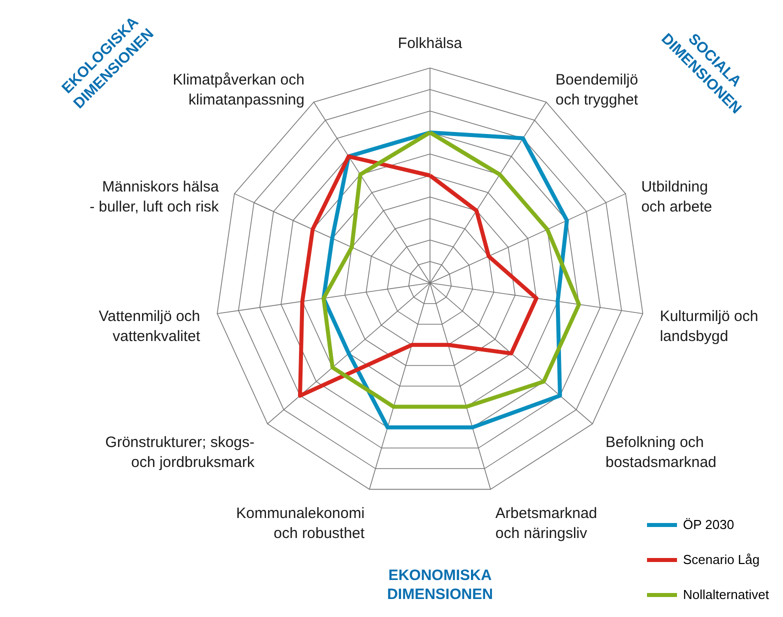 The image size is (783, 617). I want to click on spoke-label: Människors hälsa - buller, luft och risk, so click(155, 197).